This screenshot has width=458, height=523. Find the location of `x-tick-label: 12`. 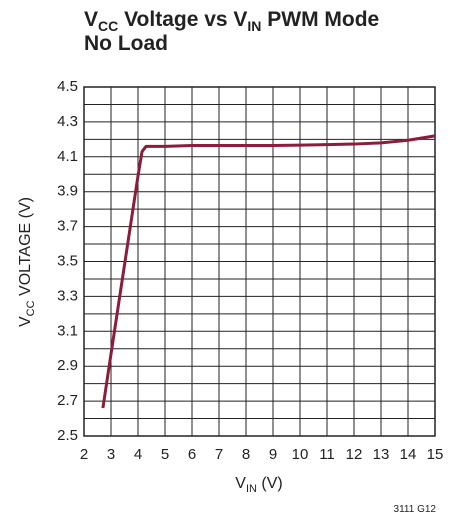

x-tick-label: 12 is located at coordinates (354, 454).